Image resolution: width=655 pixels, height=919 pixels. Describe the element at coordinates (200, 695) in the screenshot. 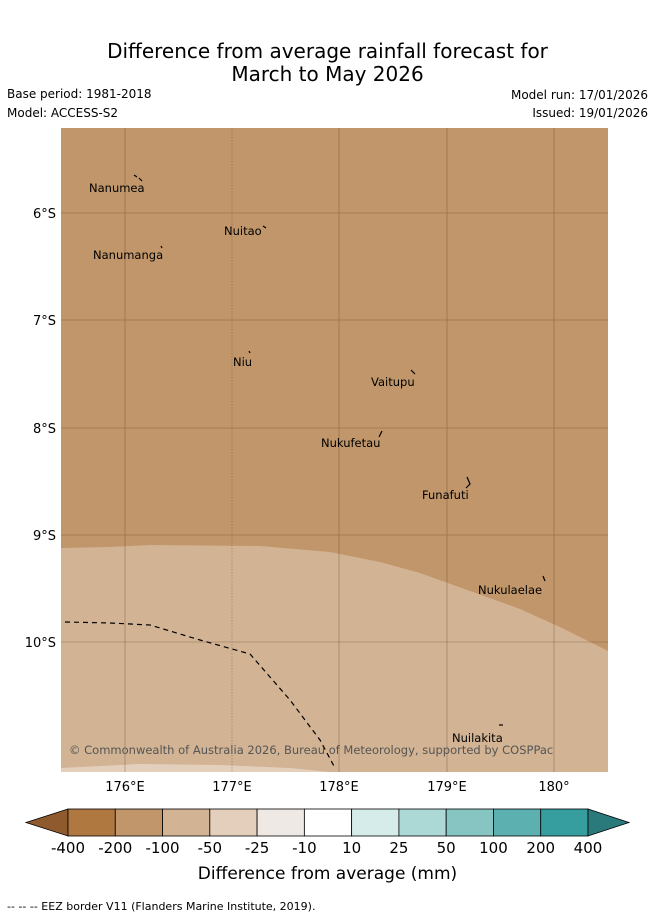

I see `eez-border` at that location.